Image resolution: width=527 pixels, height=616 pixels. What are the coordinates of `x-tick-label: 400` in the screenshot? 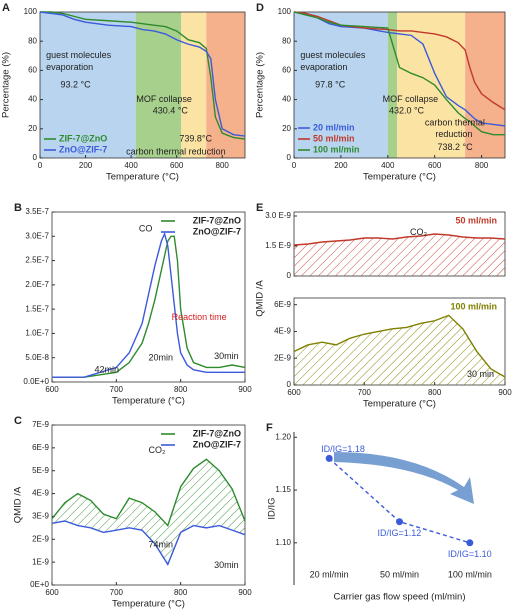 It's located at (131, 165).